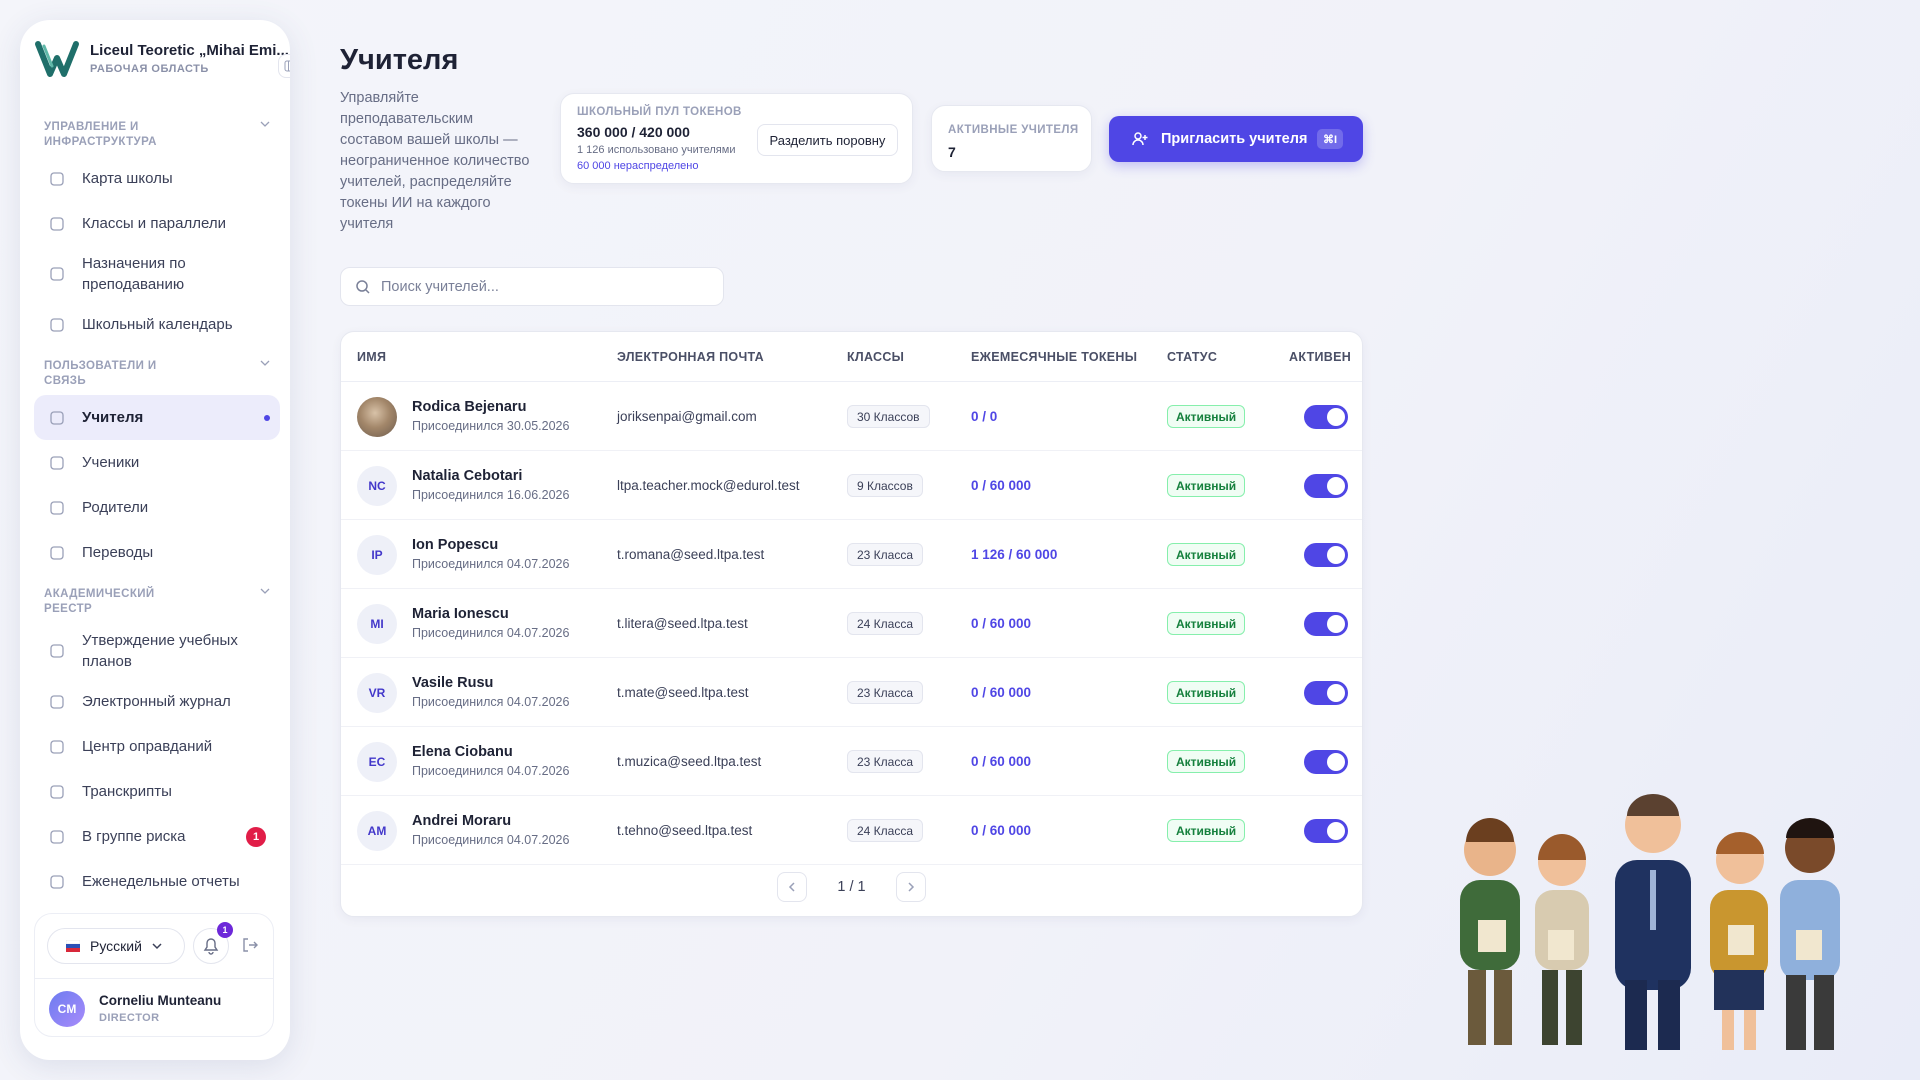  Describe the element at coordinates (250, 945) in the screenshot. I see `logout` at that location.